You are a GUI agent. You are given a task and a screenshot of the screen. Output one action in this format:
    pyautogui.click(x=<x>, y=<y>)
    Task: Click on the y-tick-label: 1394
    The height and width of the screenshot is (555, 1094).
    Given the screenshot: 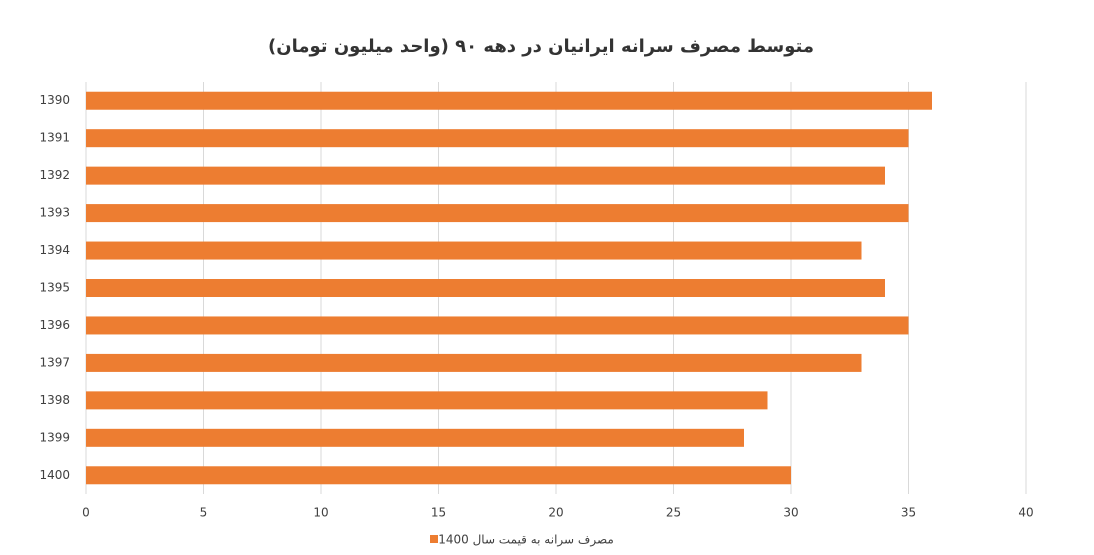 What is the action you would take?
    pyautogui.click(x=54, y=250)
    